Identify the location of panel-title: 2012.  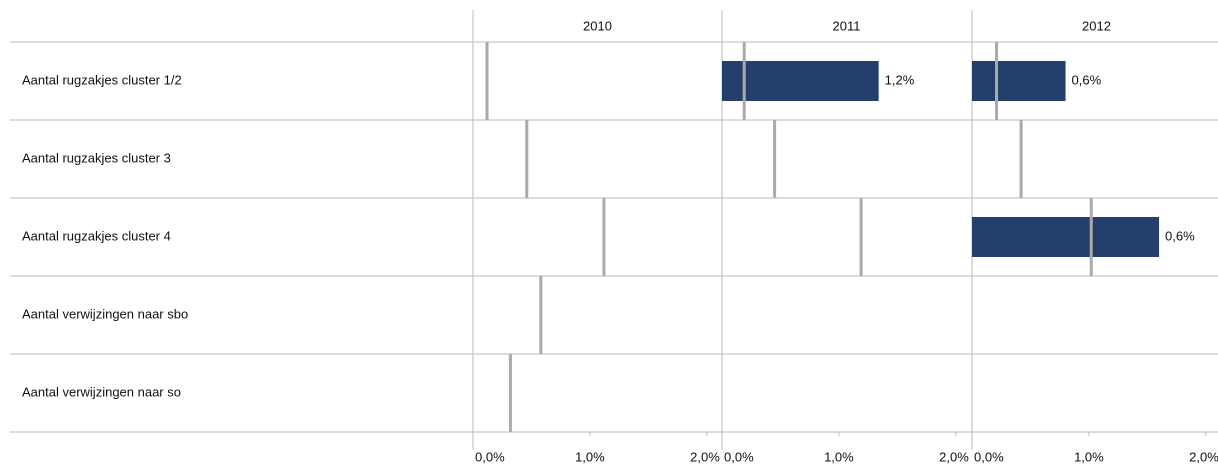
(1096, 25).